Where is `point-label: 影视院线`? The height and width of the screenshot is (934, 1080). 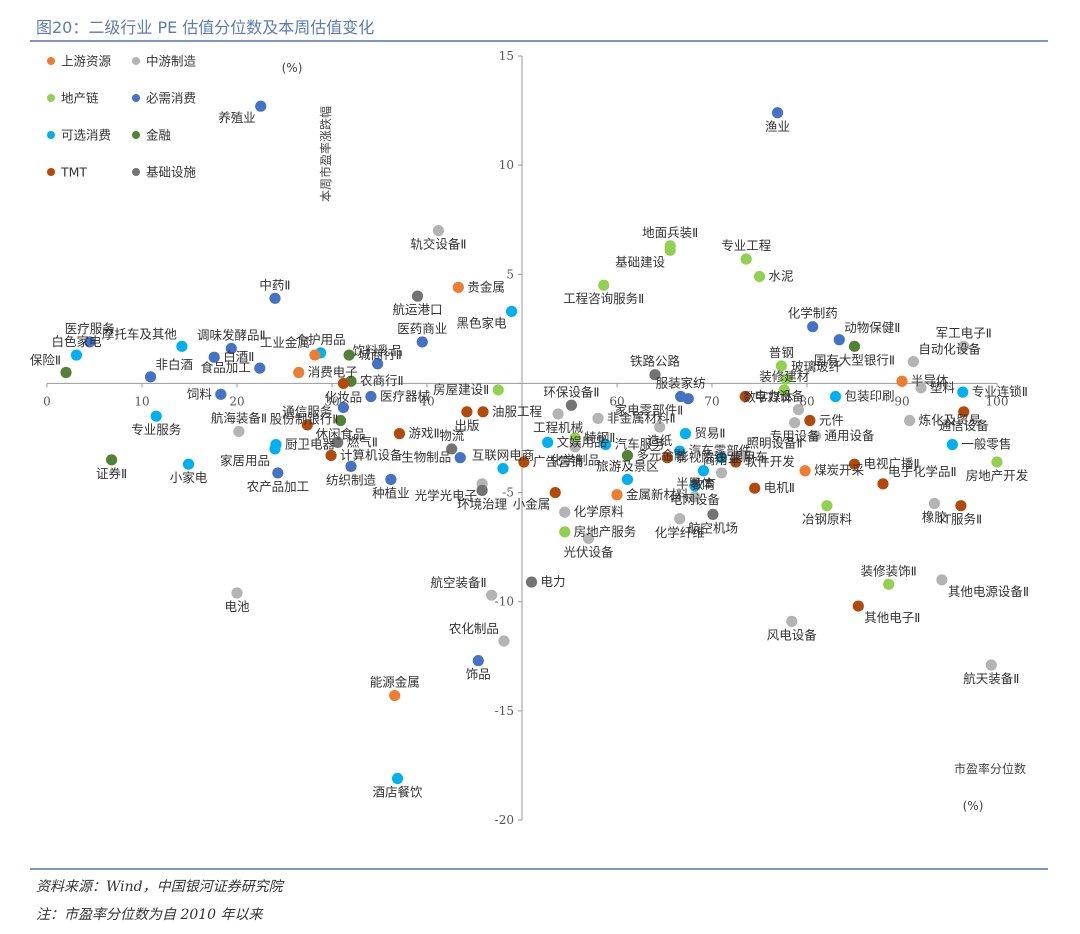
point-label: 影视院线 is located at coordinates (701, 457).